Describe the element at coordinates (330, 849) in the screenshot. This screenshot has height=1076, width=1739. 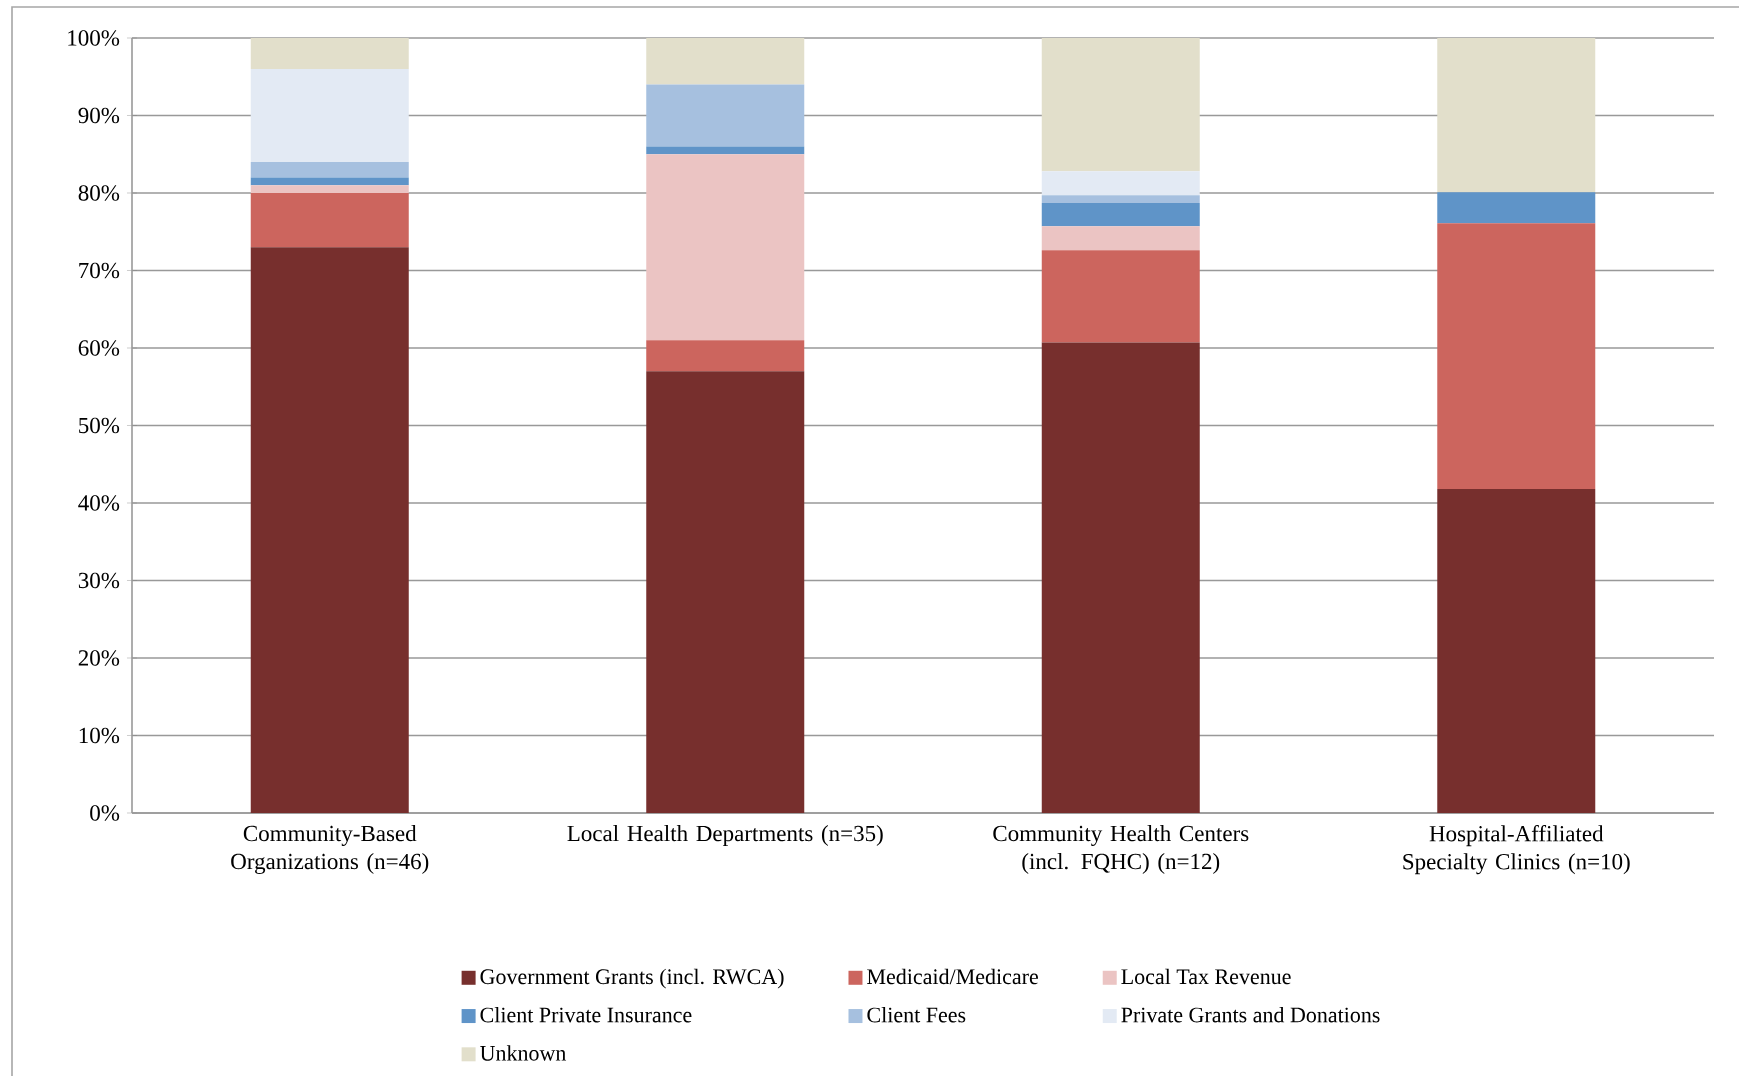
I see `x-tick-label: Community-Based Organizations (n=46)` at that location.